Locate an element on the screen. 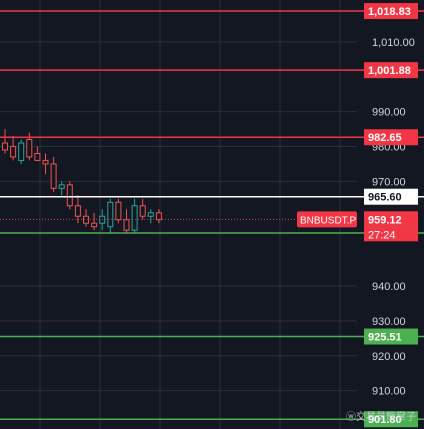 Image resolution: width=424 pixels, height=429 pixels. countdown-box is located at coordinates (391, 234).